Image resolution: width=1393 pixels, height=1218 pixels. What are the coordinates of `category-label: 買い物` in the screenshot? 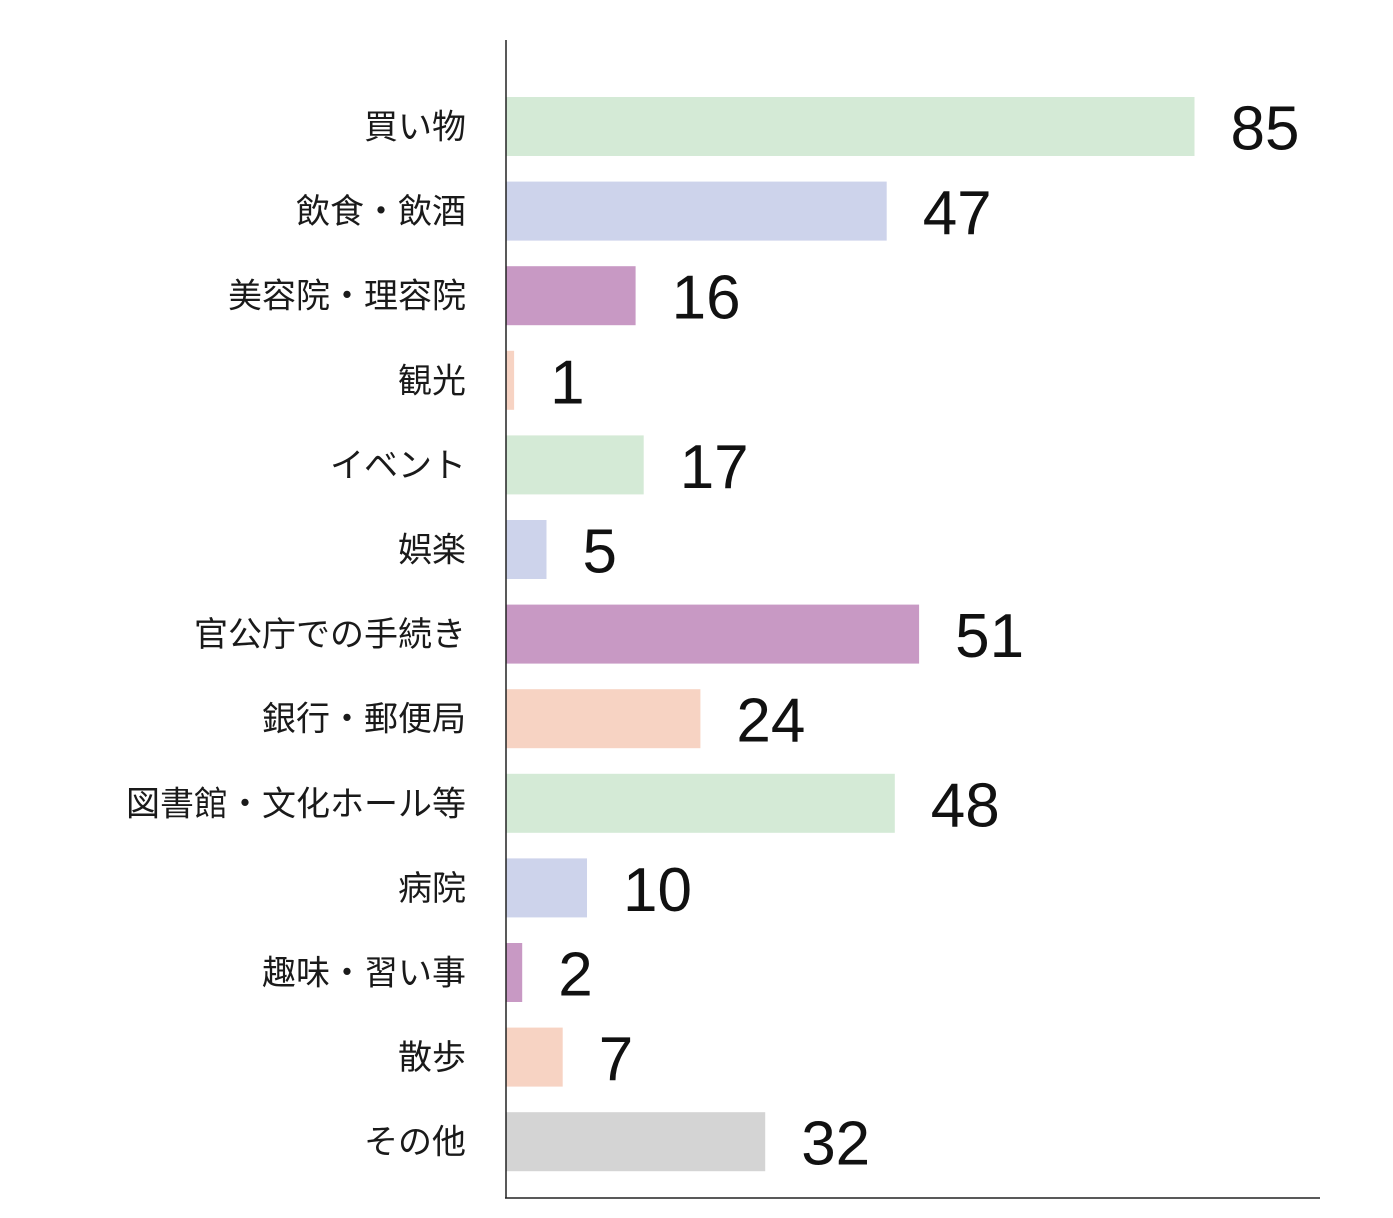 It's located at (415, 128).